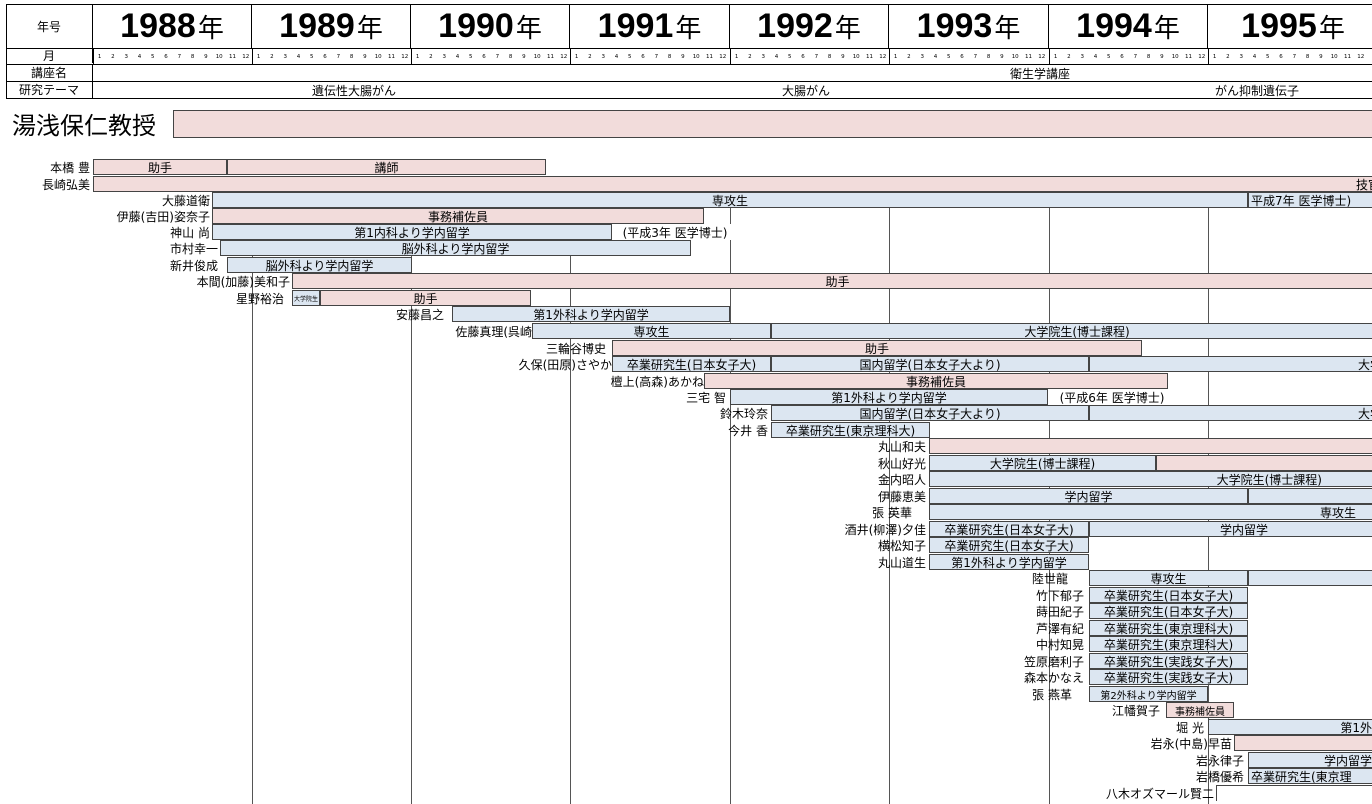 The width and height of the screenshot is (1372, 804). Describe the element at coordinates (901, 446) in the screenshot. I see `member-name: 丸山和夫` at that location.